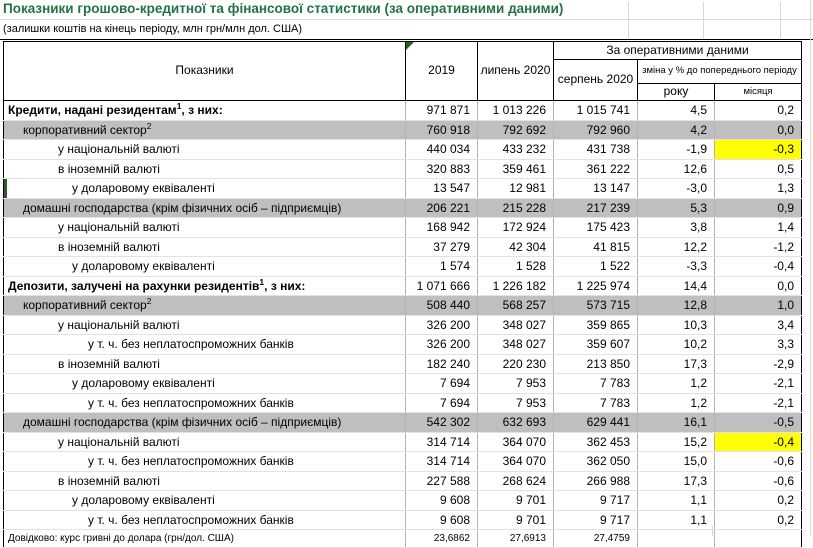  I want to click on value-cell: 431 738, so click(595, 149).